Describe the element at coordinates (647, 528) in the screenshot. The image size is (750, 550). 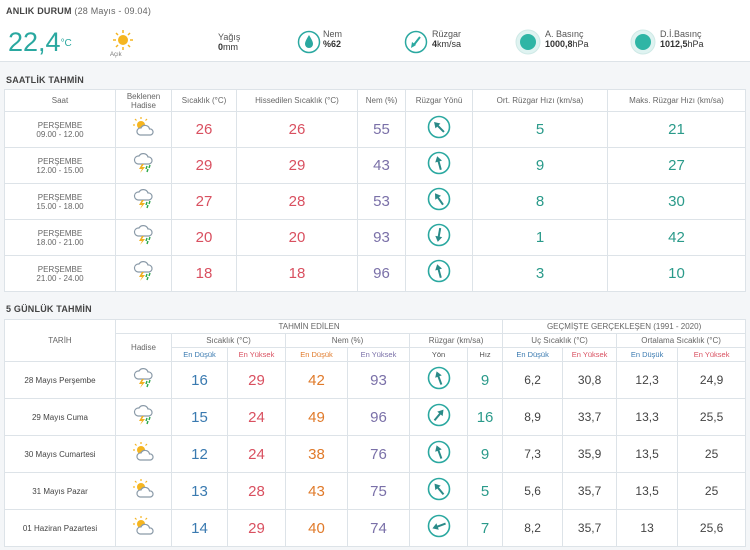
I see `daily-avg-min: 13` at that location.